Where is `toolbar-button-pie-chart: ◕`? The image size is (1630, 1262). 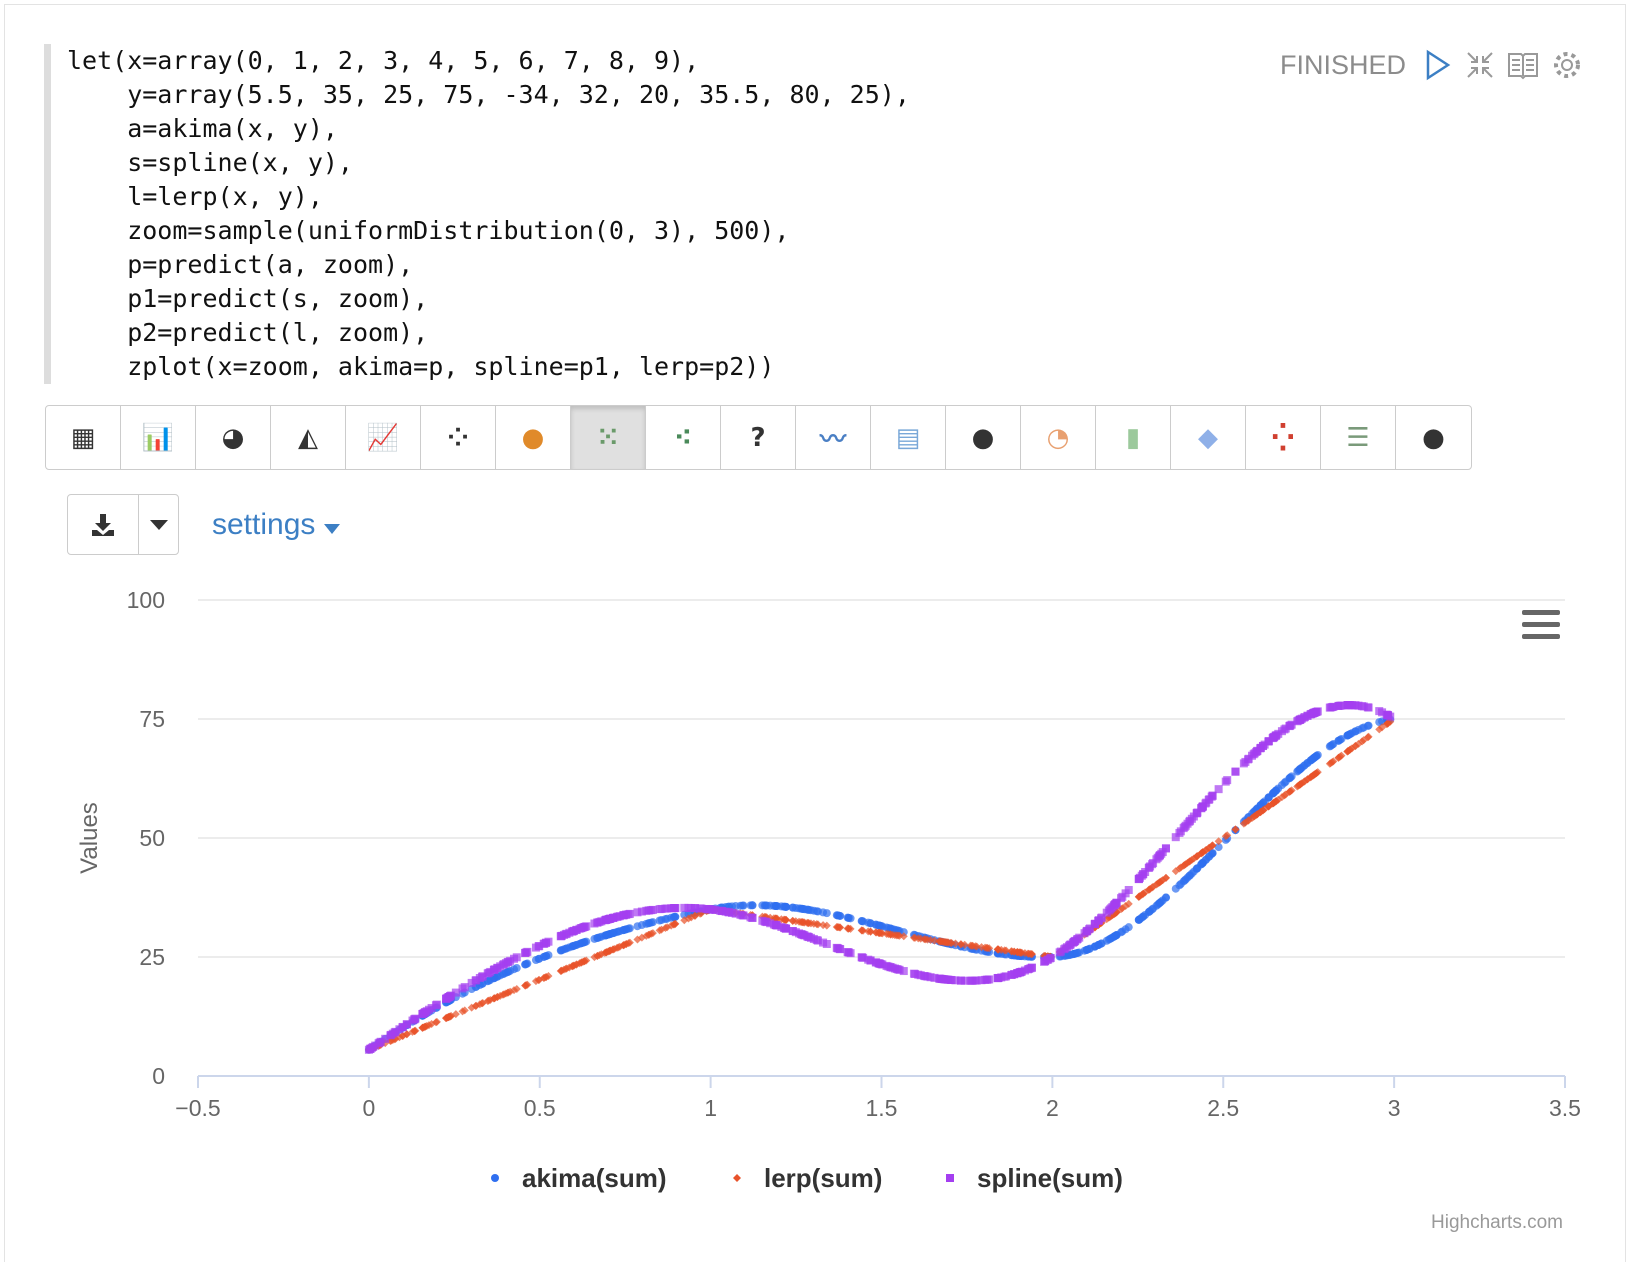
toolbar-button-pie-chart: ◕ is located at coordinates (233, 437).